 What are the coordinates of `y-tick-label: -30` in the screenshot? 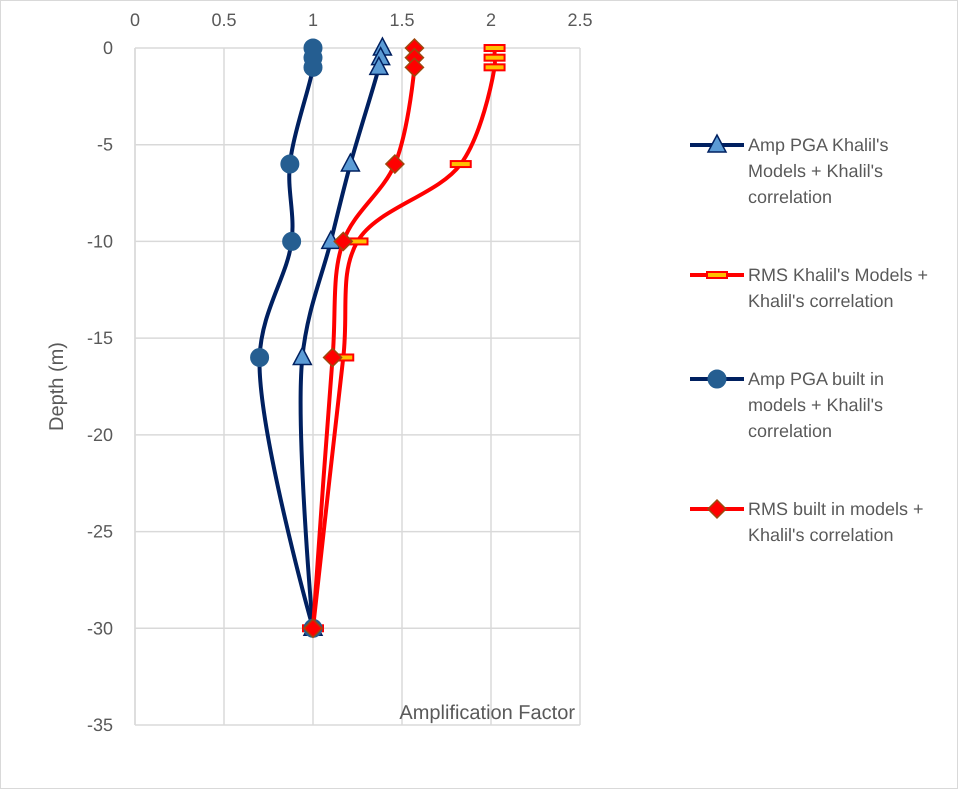 It's located at (99, 628).